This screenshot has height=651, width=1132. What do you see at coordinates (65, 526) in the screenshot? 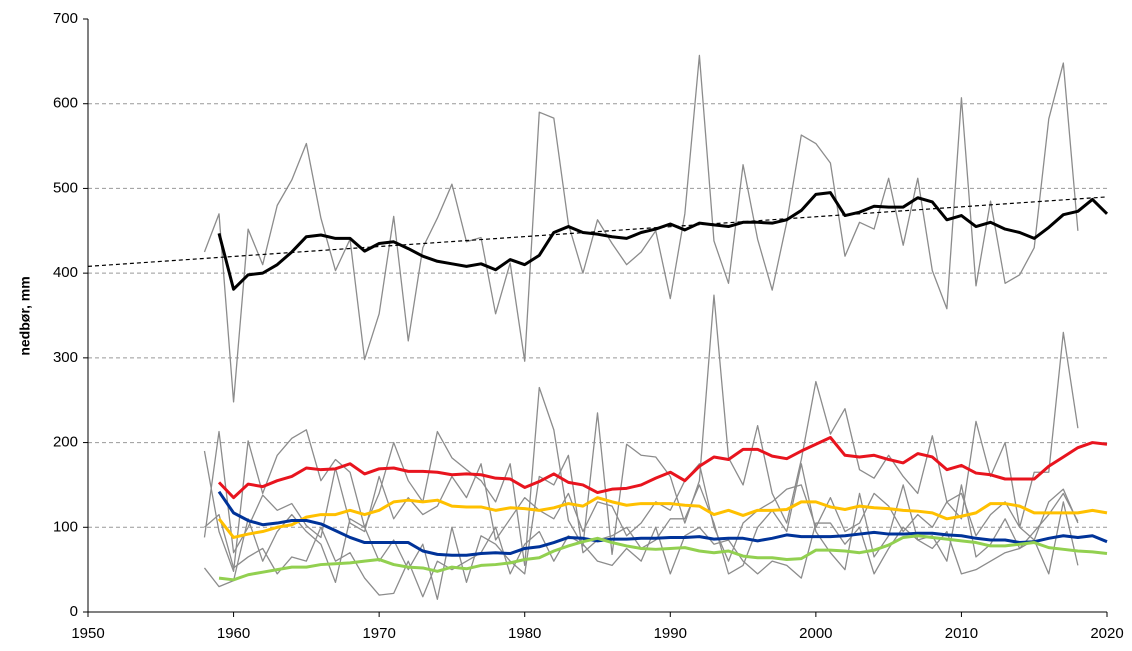
I see `y-tick-label: 100` at bounding box center [65, 526].